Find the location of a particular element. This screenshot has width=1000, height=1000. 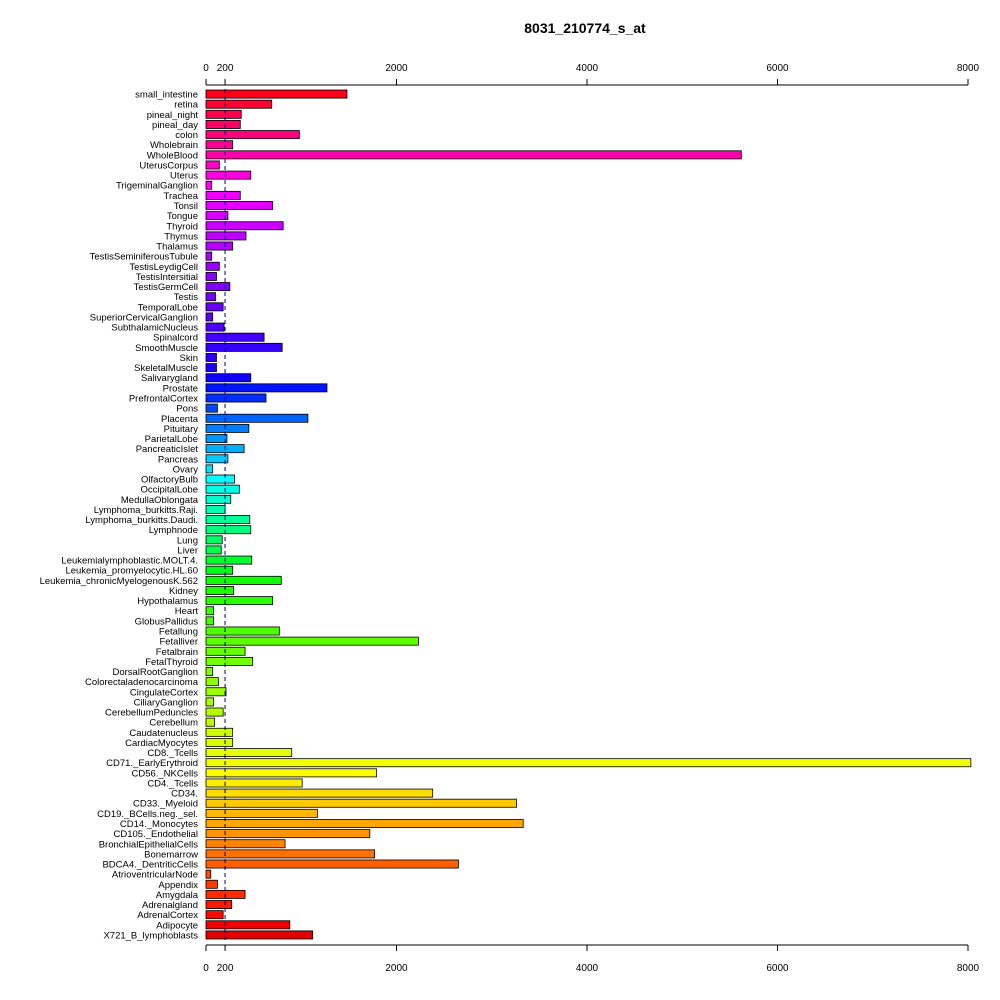

category-label: Uterus is located at coordinates (184, 176).